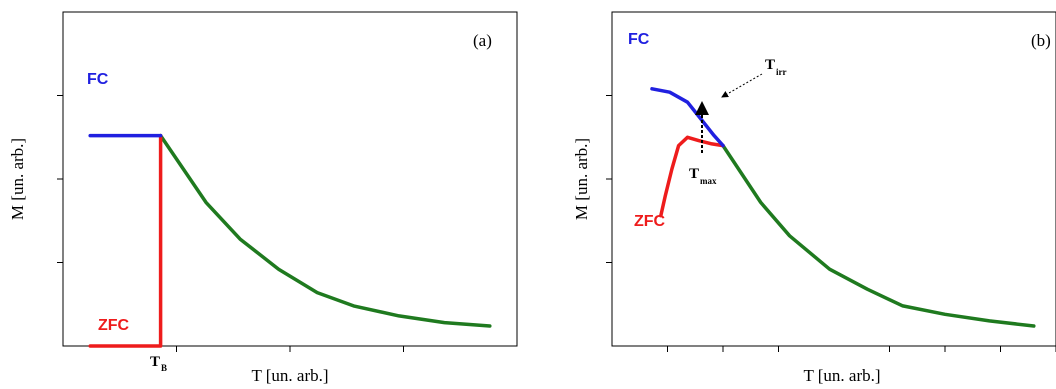 The width and height of the screenshot is (1056, 389). I want to click on legend-label-fc-b: FC, so click(639, 39).